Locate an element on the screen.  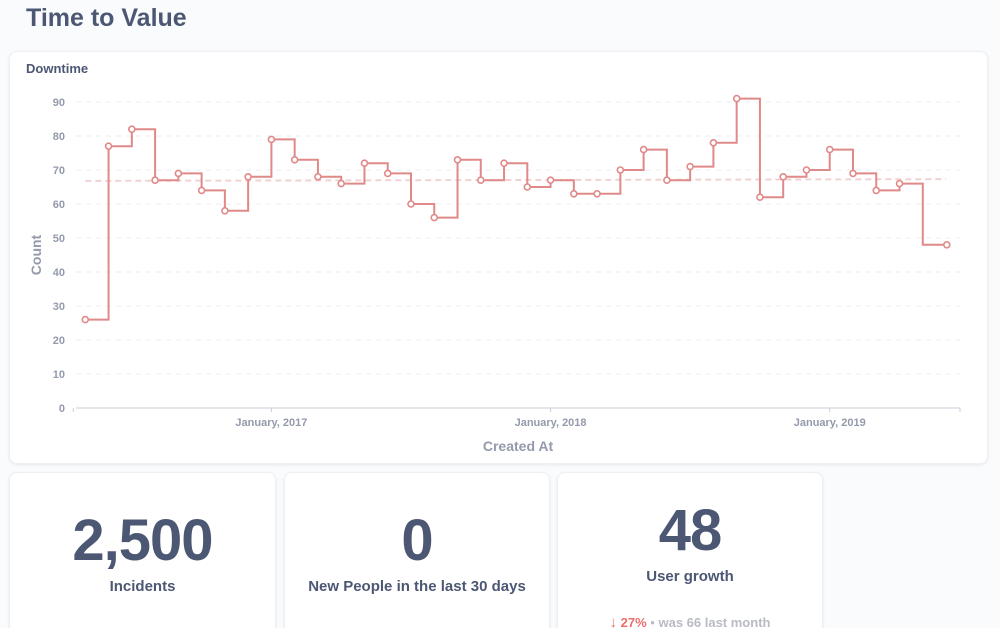
y-tick-label: 40 is located at coordinates (59, 273).